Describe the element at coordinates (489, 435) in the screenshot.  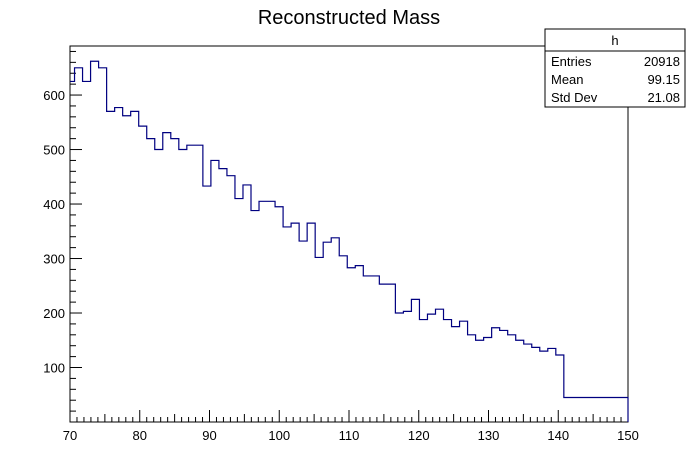
I see `x-tick-label: 130` at that location.